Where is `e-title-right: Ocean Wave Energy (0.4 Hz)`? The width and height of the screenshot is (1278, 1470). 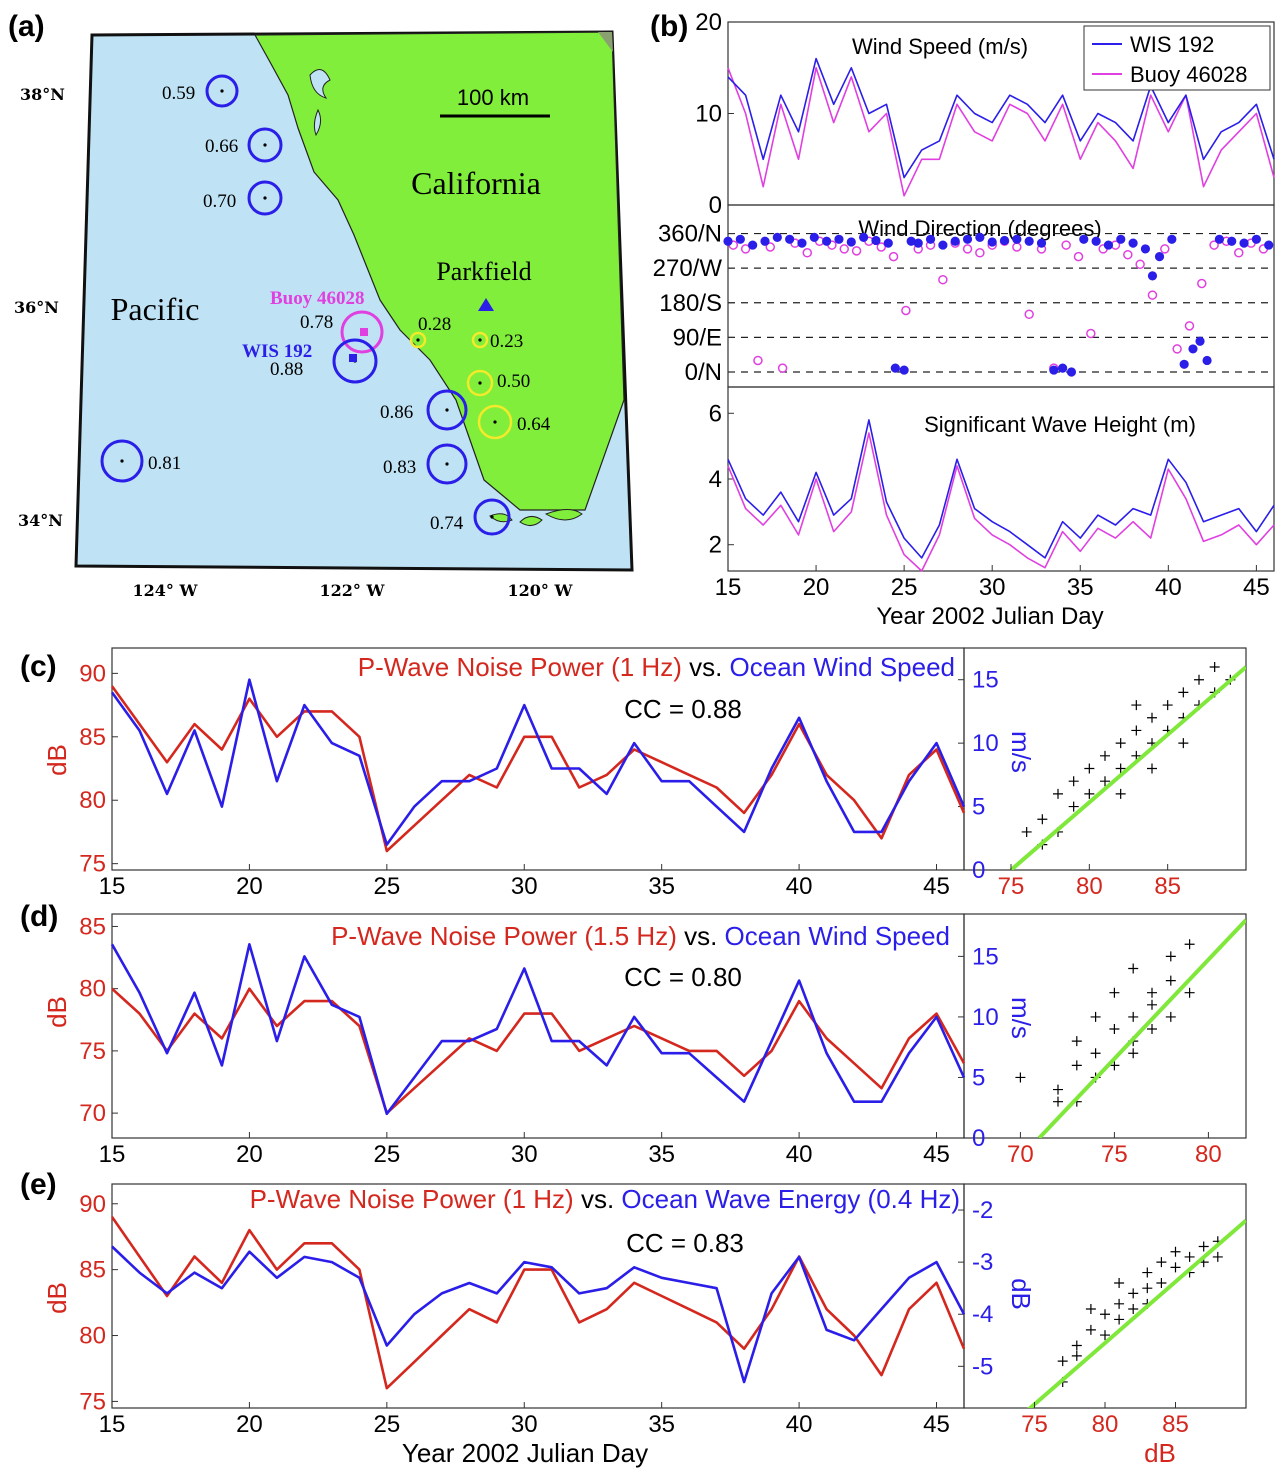 e-title-right: Ocean Wave Energy (0.4 Hz) is located at coordinates (790, 1199).